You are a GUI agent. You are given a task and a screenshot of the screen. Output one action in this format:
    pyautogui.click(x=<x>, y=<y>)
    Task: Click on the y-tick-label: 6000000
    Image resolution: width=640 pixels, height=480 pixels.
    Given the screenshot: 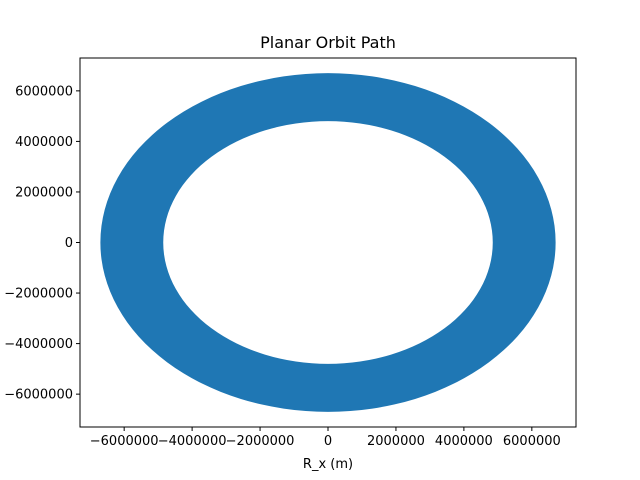 What is the action you would take?
    pyautogui.click(x=44, y=91)
    